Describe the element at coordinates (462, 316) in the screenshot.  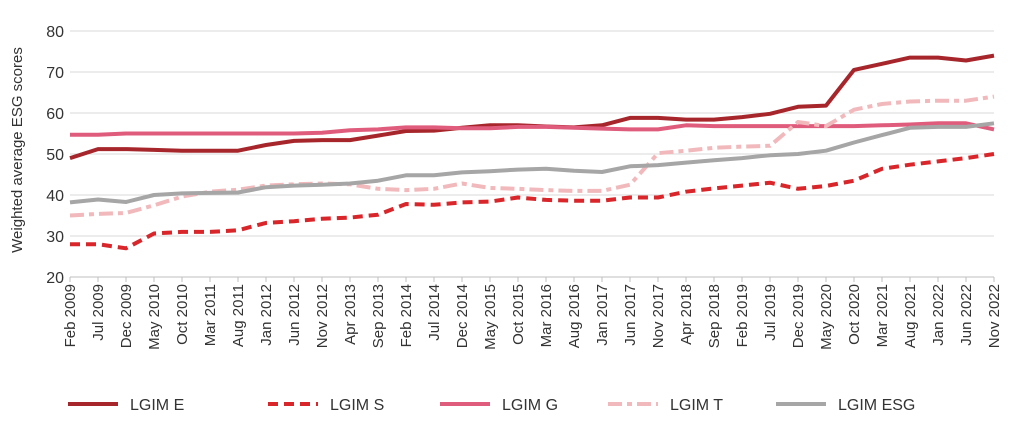
I see `x-tick-label: Dec 2014` at that location.